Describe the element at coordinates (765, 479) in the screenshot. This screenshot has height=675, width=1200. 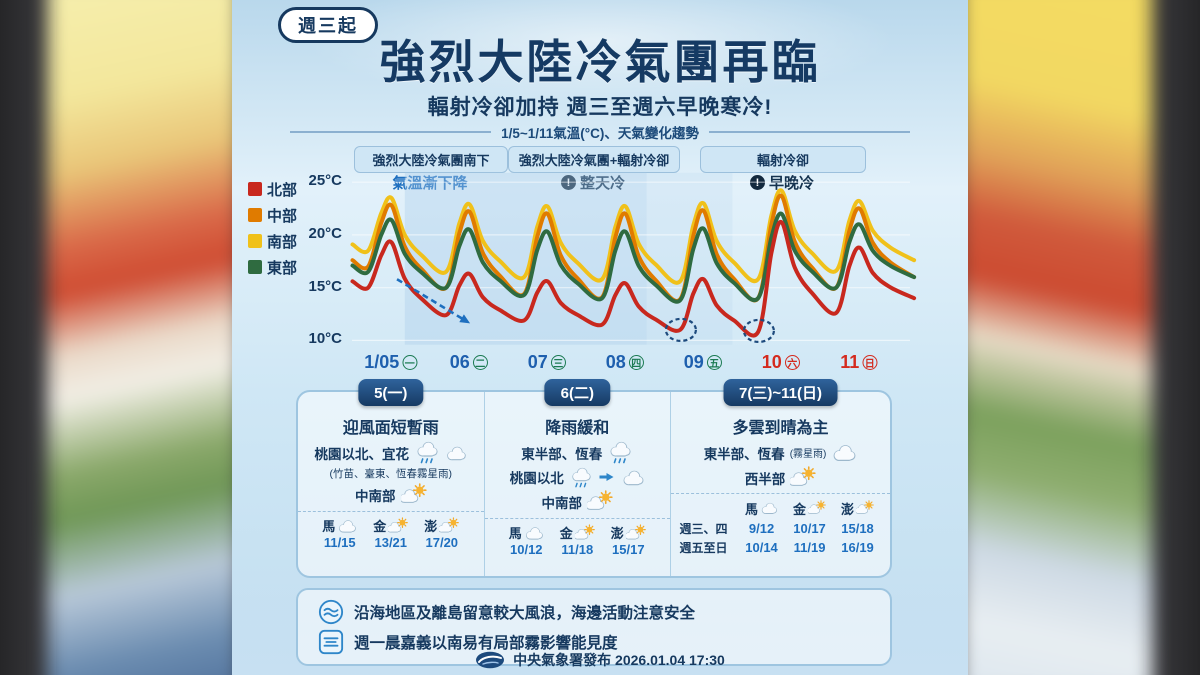
I see `region-text: 西半部` at that location.